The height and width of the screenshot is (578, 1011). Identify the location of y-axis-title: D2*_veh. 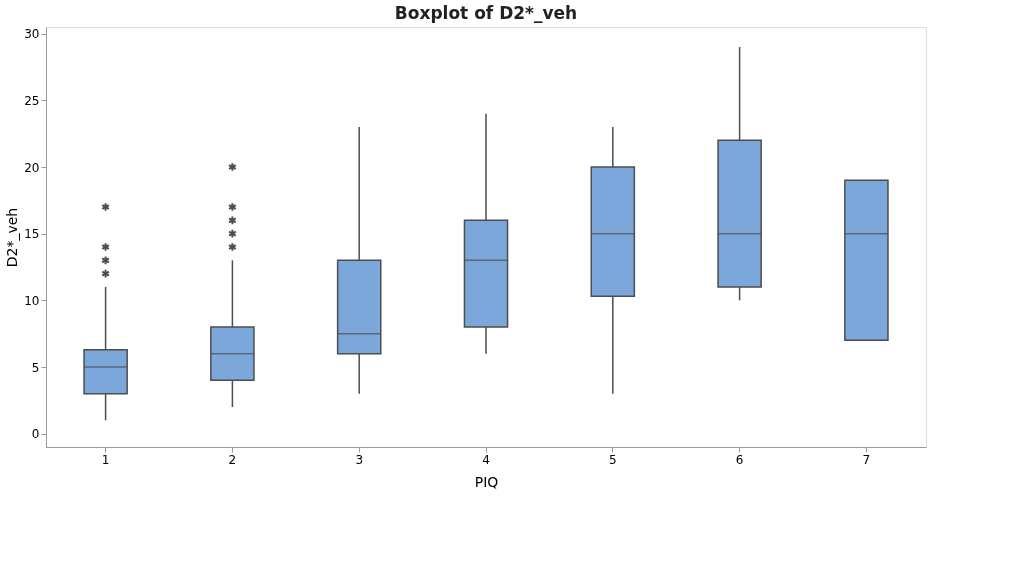
(12, 237).